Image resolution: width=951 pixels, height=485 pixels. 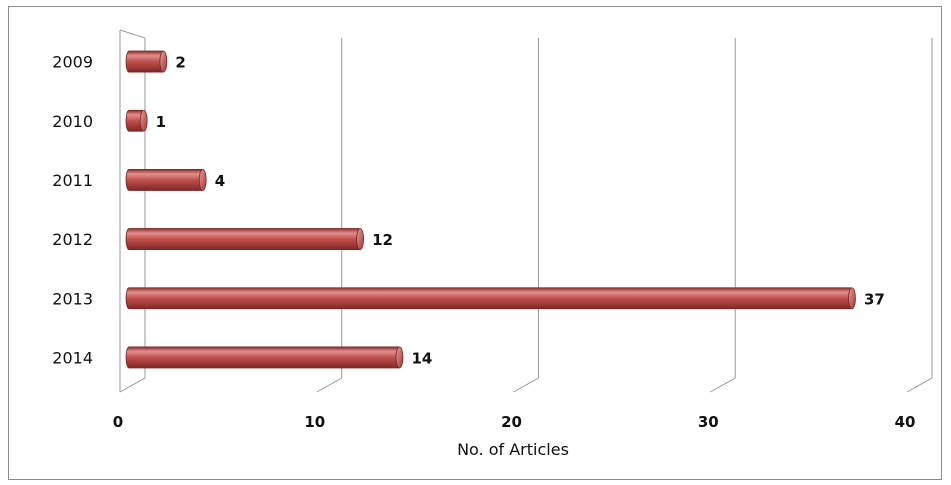 What do you see at coordinates (421, 358) in the screenshot?
I see `data-label: 14` at bounding box center [421, 358].